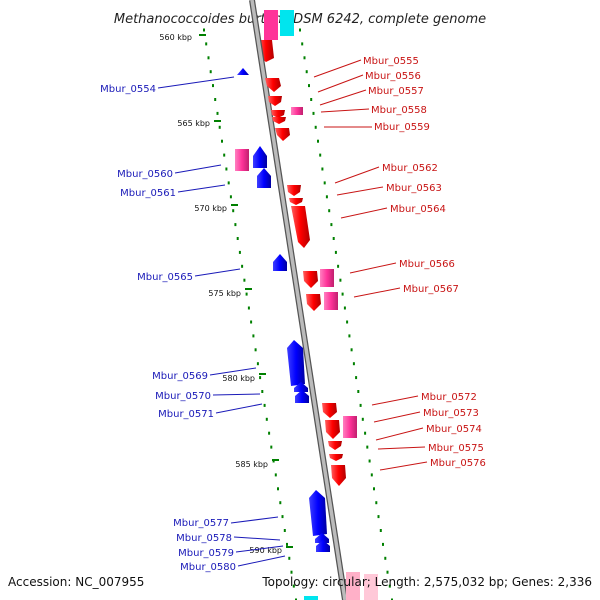 Image resolution: width=600 pixels, height=600 pixels. Describe the element at coordinates (458, 463) in the screenshot. I see `label-mbur-0576: Mbur_0576` at that location.